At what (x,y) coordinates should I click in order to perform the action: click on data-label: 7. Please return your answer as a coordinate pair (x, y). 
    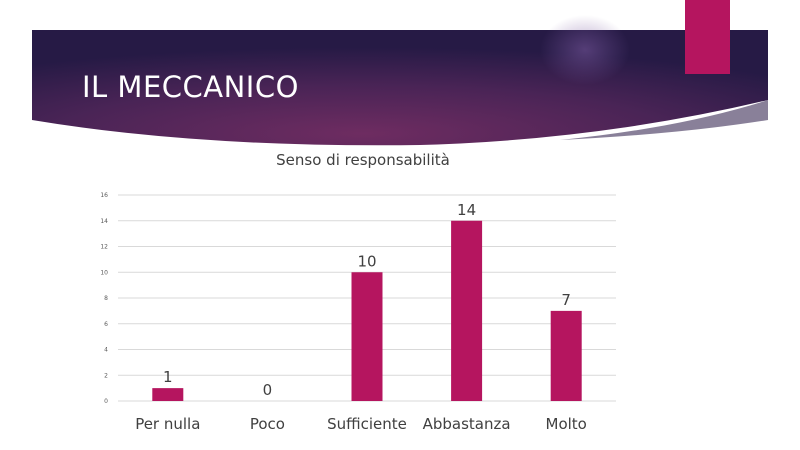
    Looking at the image, I should click on (566, 300).